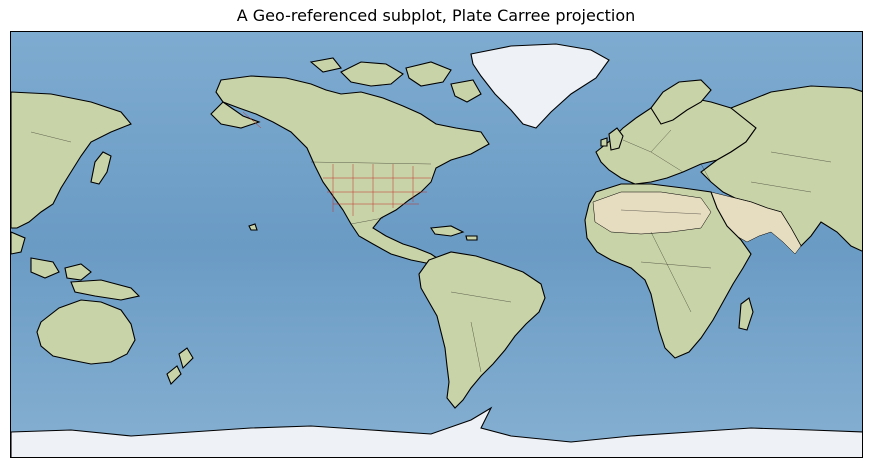 This screenshot has height=468, width=872. What do you see at coordinates (253, 227) in the screenshot?
I see `hawaii` at bounding box center [253, 227].